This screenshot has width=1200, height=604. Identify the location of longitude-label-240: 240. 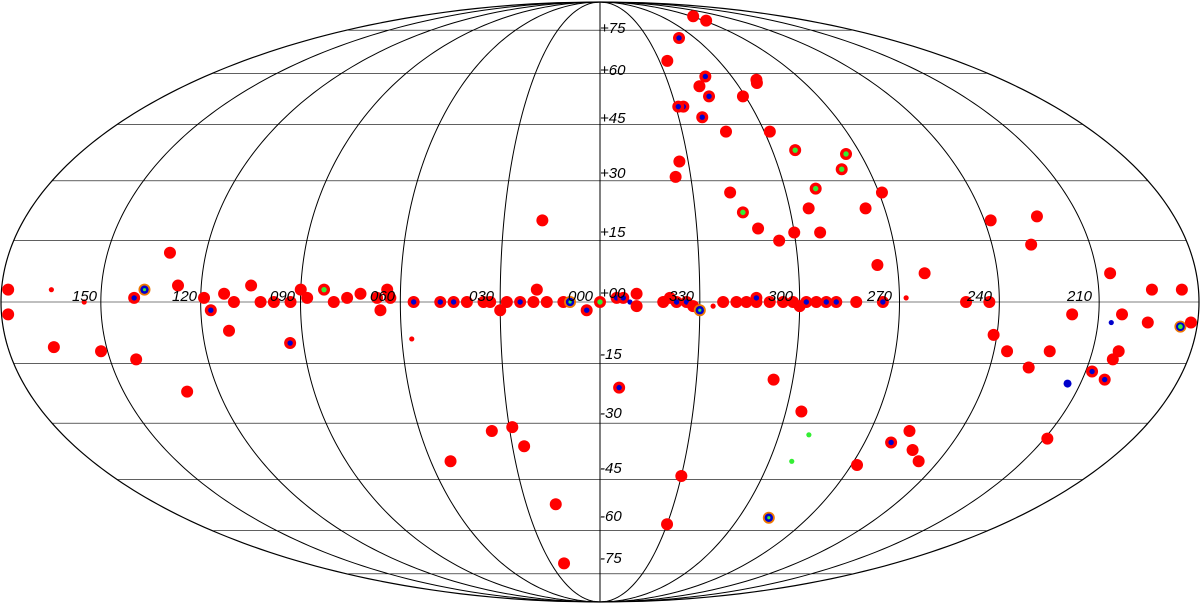
(979, 296).